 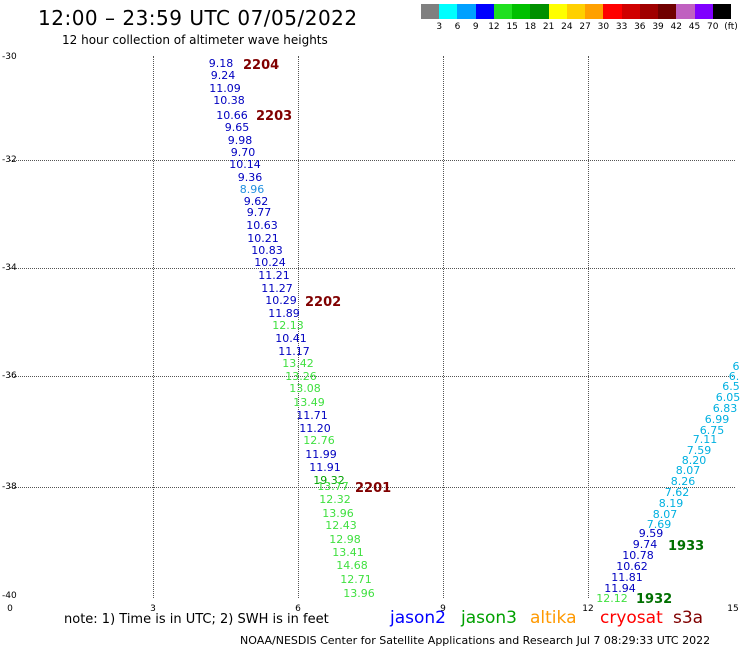 I want to click on track-label: 1933, so click(x=686, y=546).